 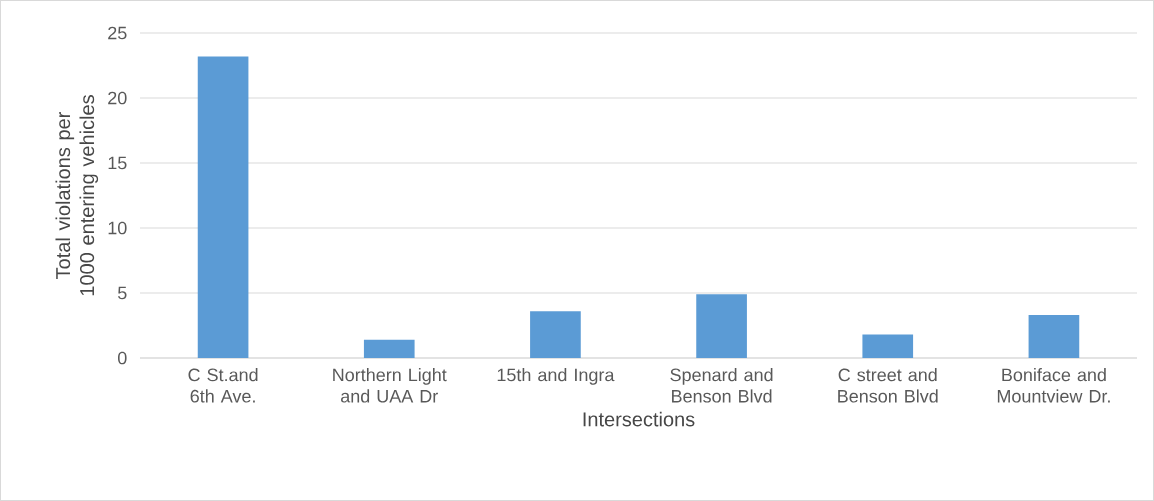 What do you see at coordinates (888, 385) in the screenshot?
I see `x-tick-label: C street and Benson Blvd` at bounding box center [888, 385].